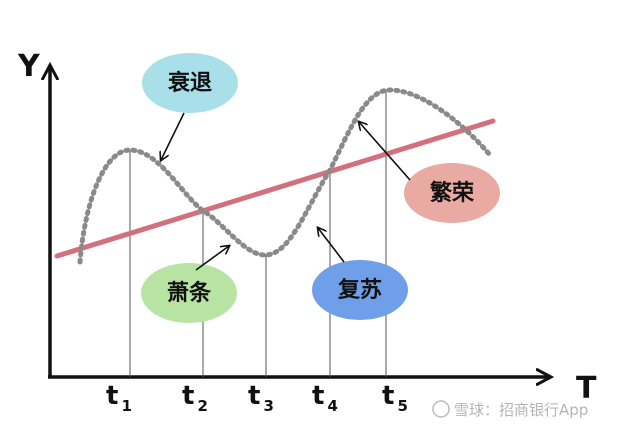 The image size is (640, 427). I want to click on bubble-prosperity, so click(452, 193).